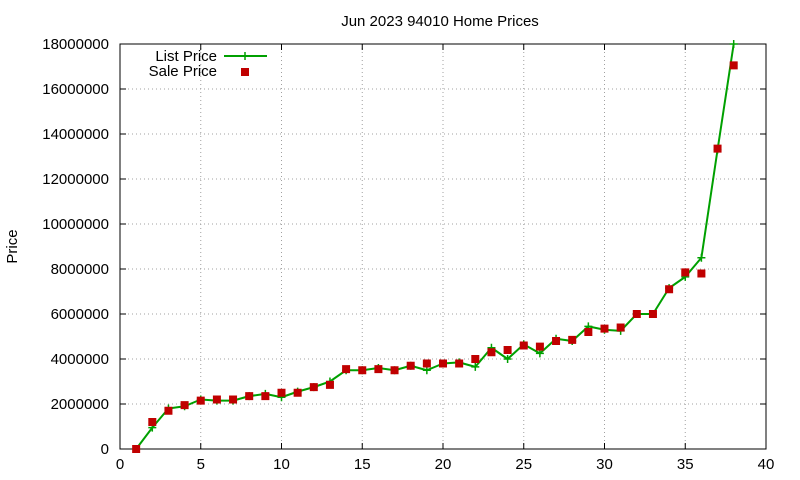  I want to click on y-tick-label: 18000000, so click(75, 44).